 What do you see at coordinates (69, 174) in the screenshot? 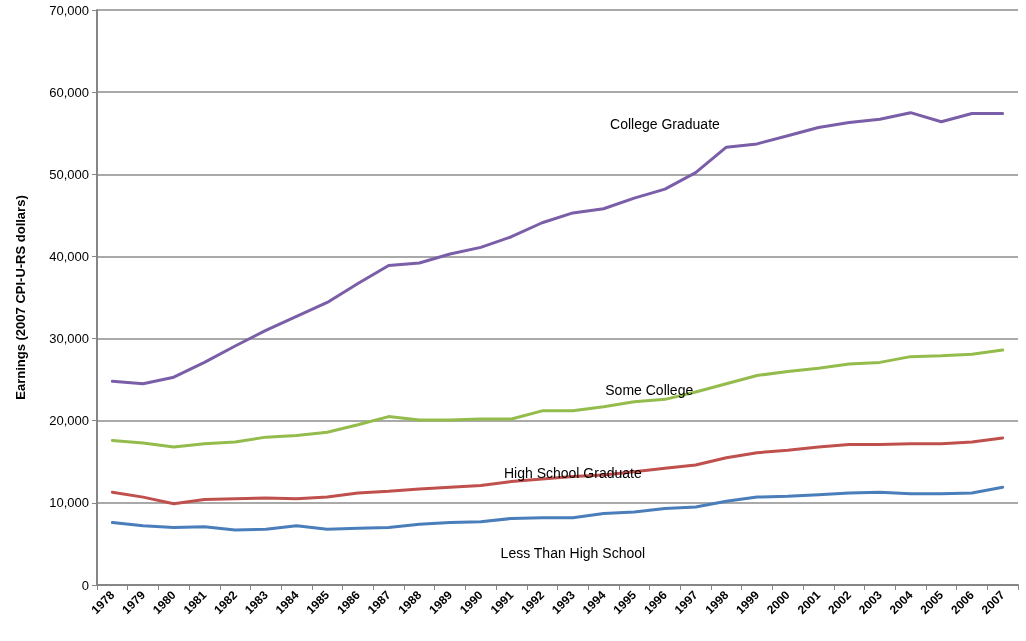
I see `y-tick-label: 50,000` at bounding box center [69, 174].